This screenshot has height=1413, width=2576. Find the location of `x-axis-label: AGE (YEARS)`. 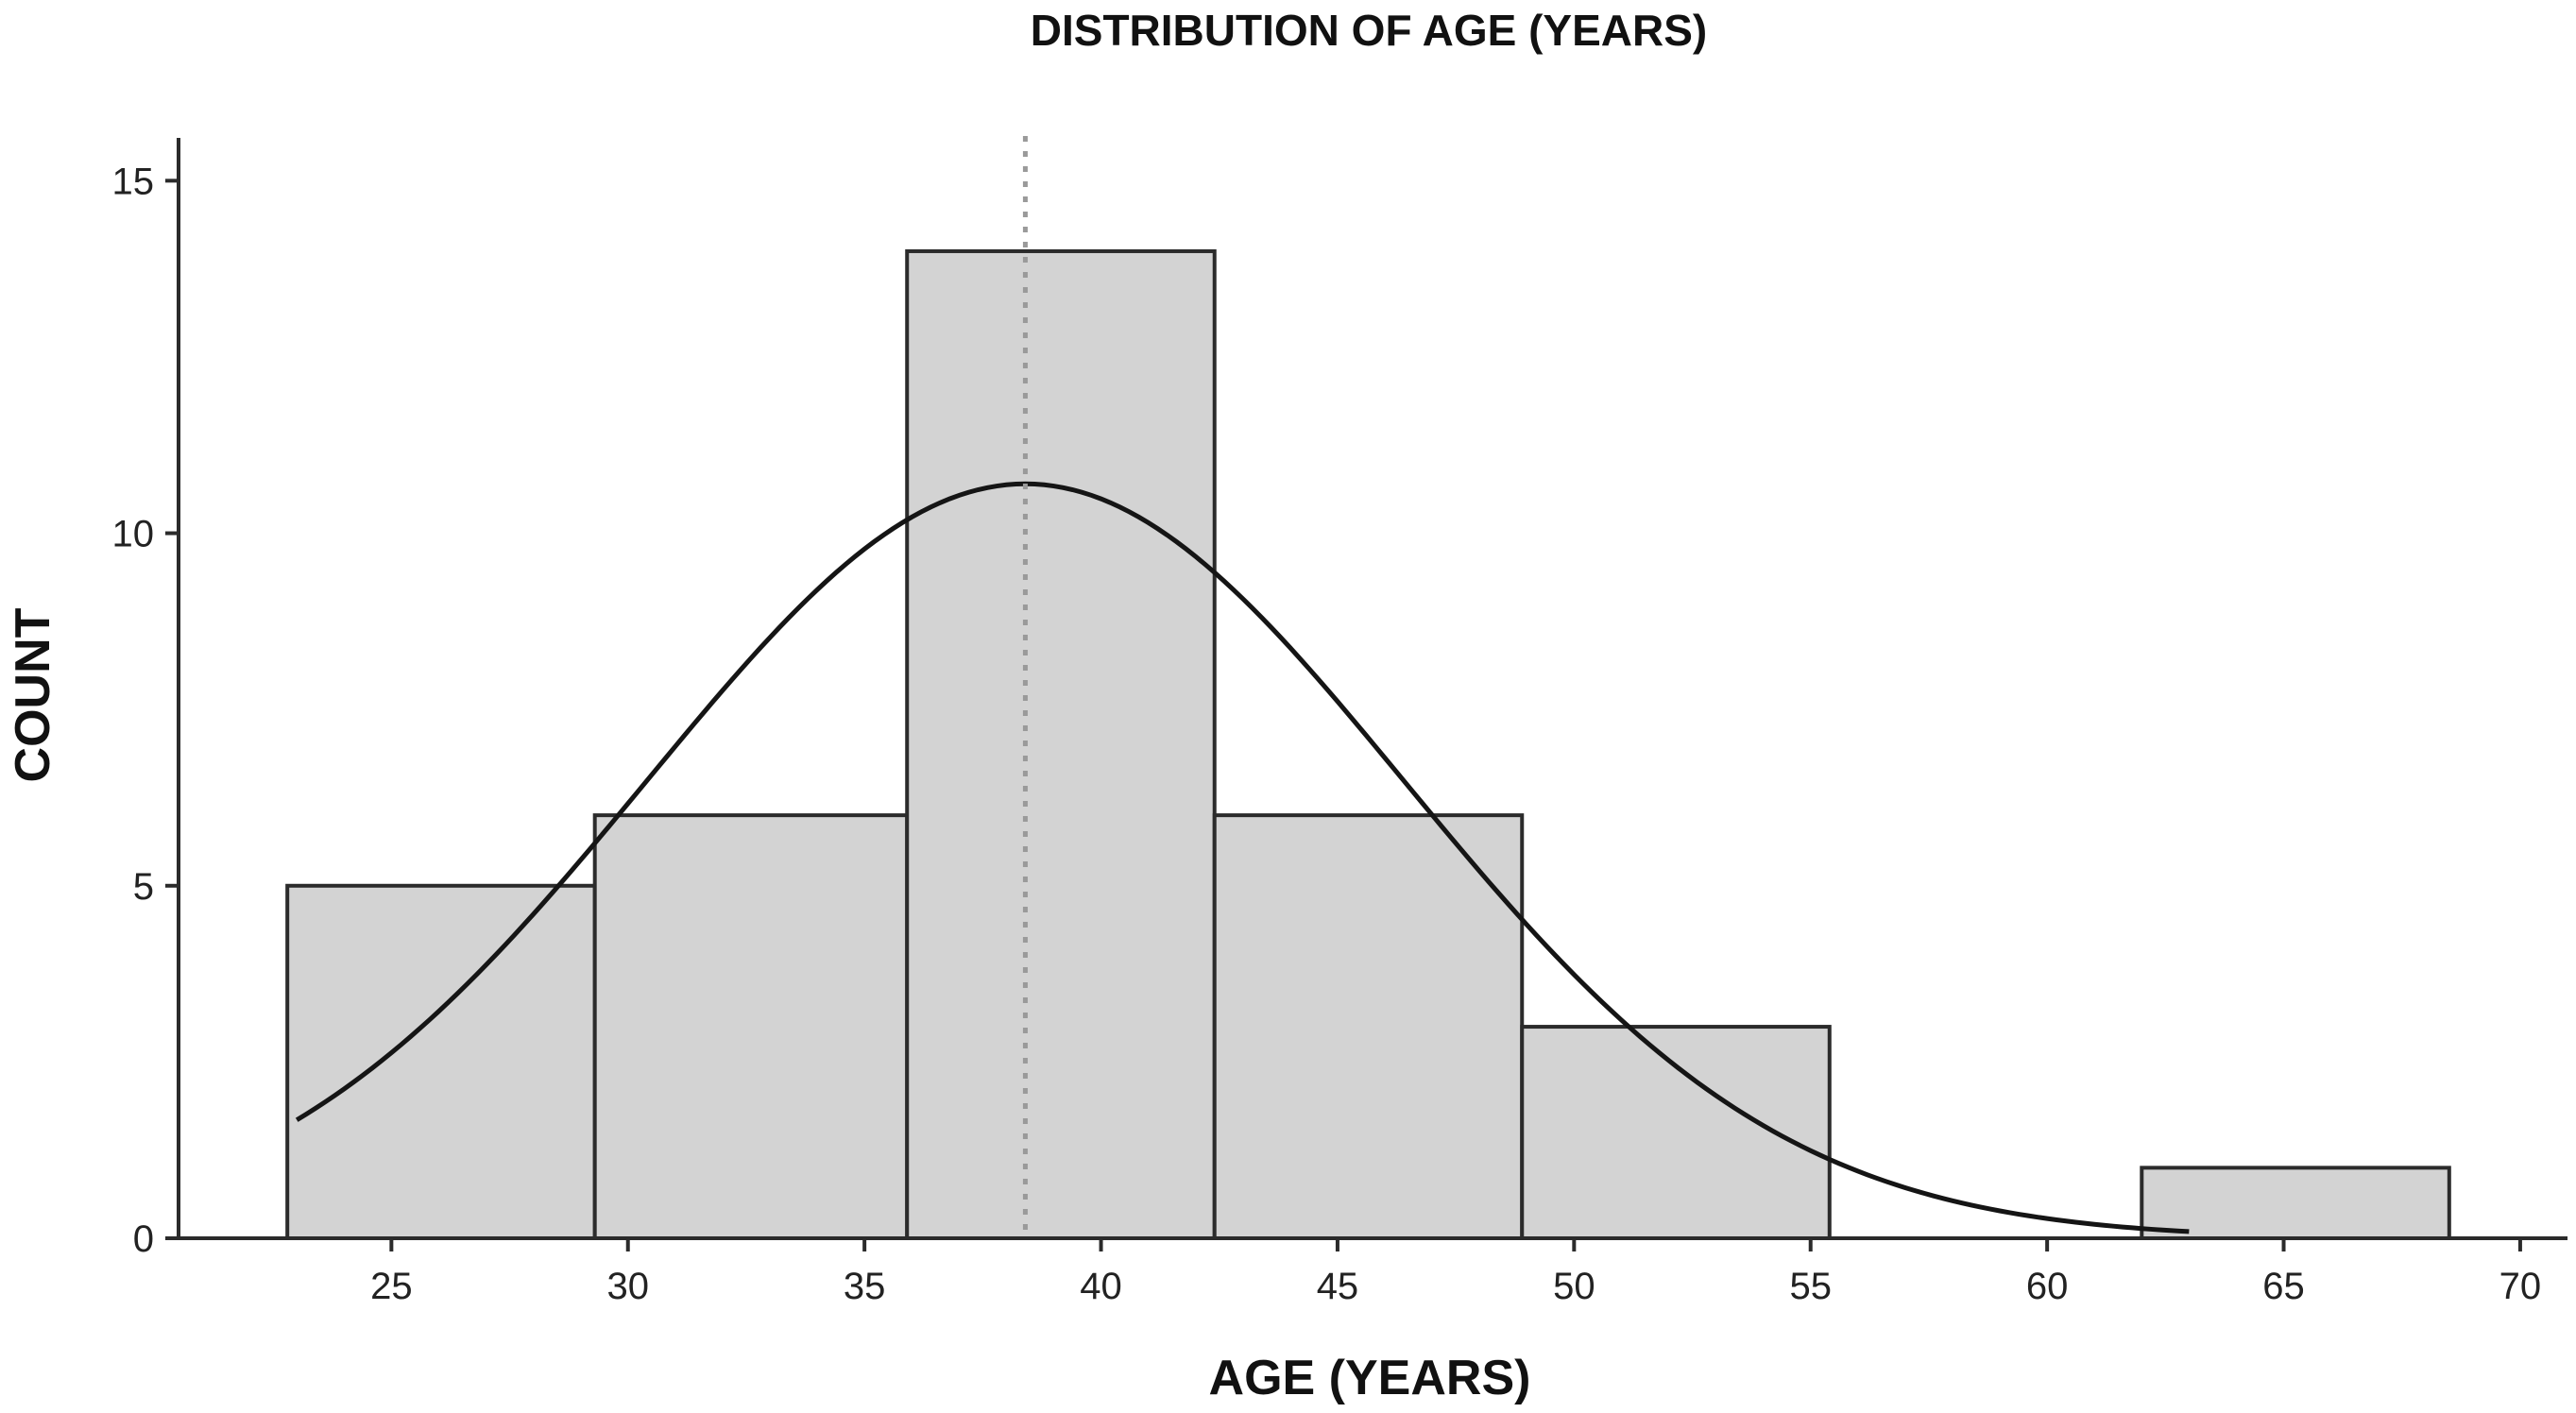

x-axis-label: AGE (YEARS) is located at coordinates (1370, 1378).